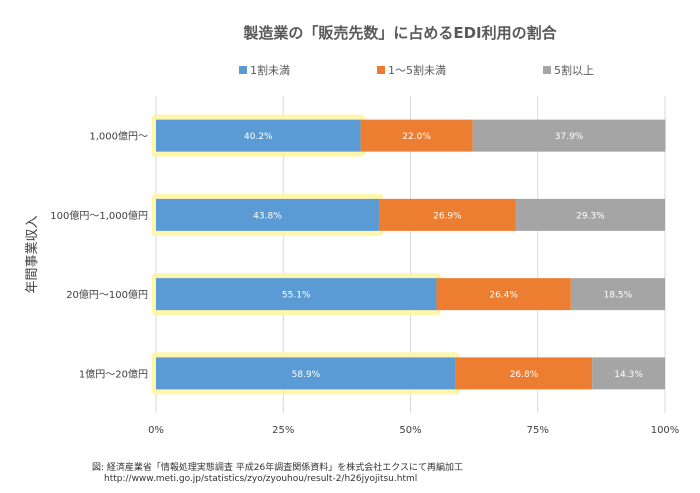 The height and width of the screenshot is (493, 700). What do you see at coordinates (113, 373) in the screenshot?
I see `category-label-4: 1億円～20億円` at bounding box center [113, 373].